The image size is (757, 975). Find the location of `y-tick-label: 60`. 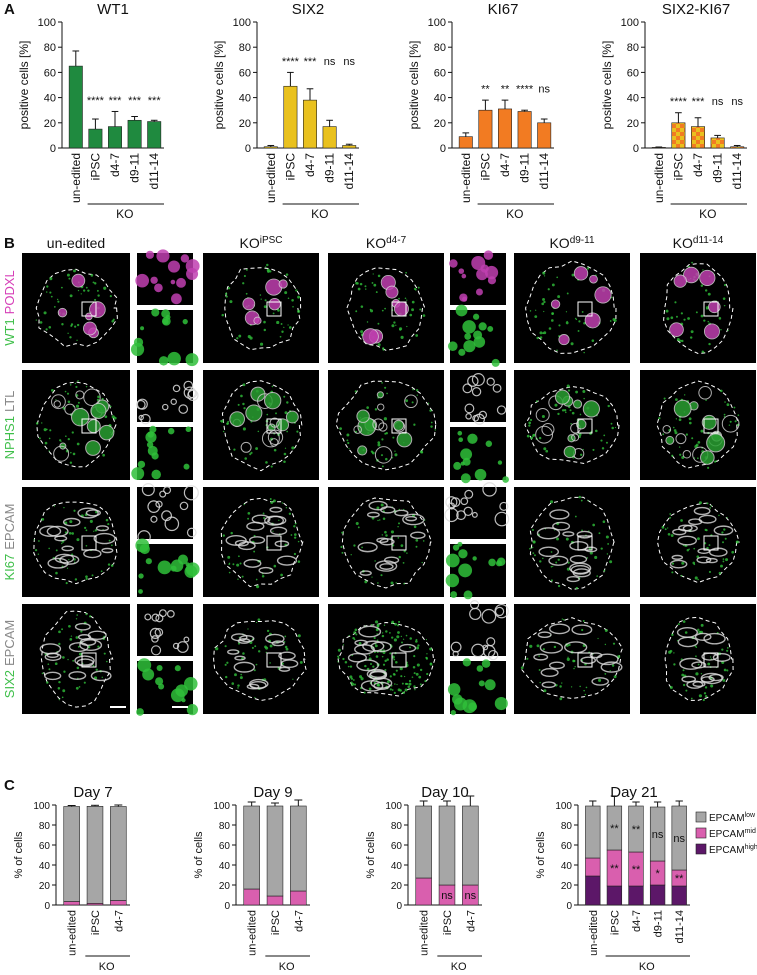

y-tick-label: 60 is located at coordinates (397, 846).